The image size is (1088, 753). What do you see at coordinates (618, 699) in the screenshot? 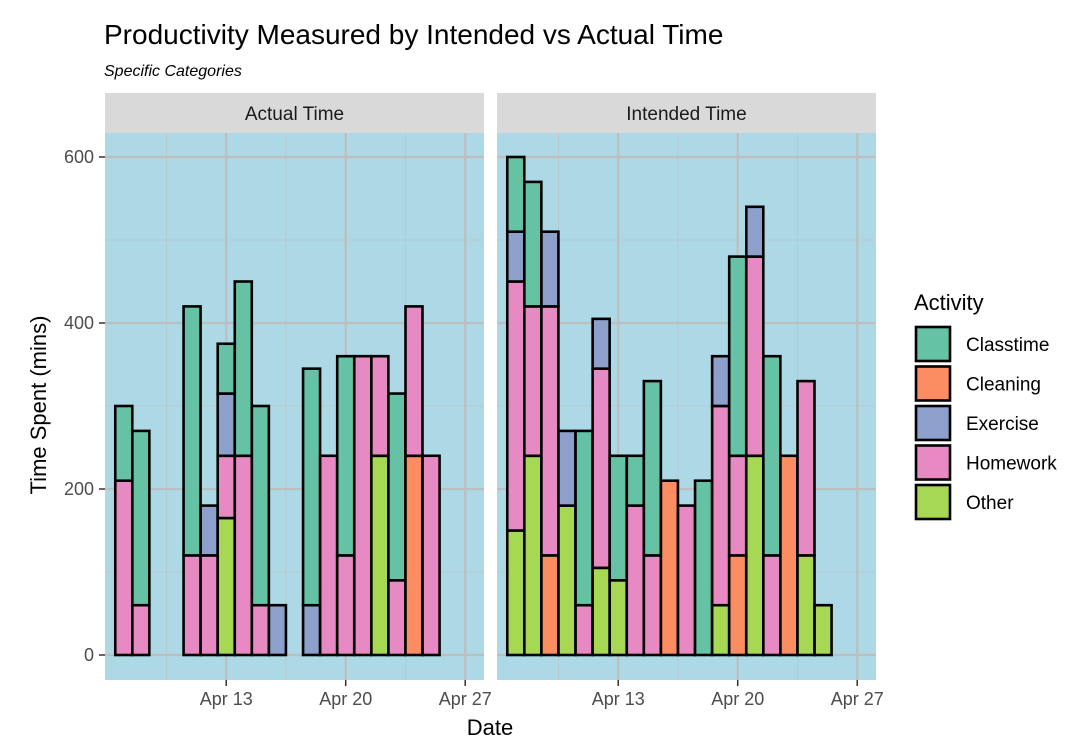
I see `x-tick-label: Apr 13` at bounding box center [618, 699].